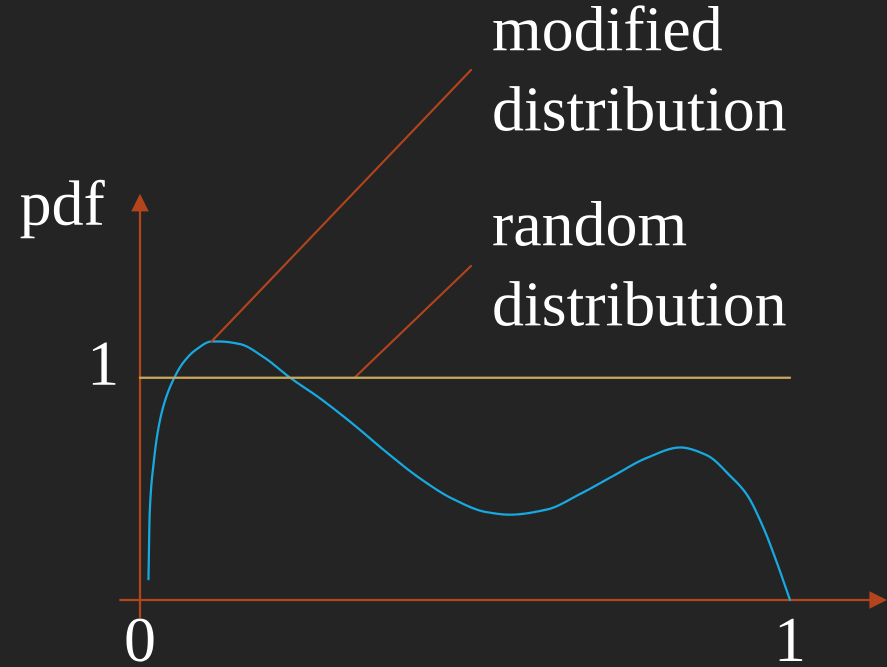 Image resolution: width=887 pixels, height=667 pixels. I want to click on annotation: modified distribution, so click(639, 68).